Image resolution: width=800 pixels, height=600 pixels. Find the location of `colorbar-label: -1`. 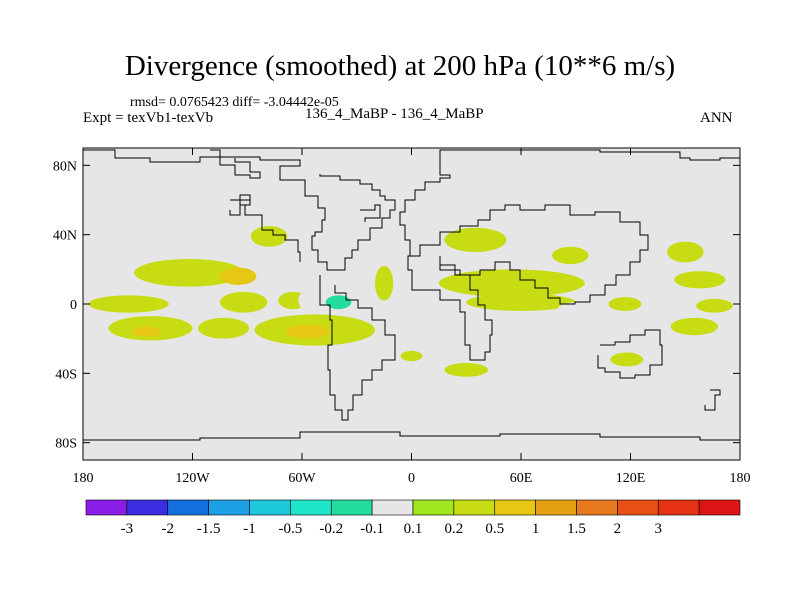

colorbar-label: -1 is located at coordinates (249, 529).